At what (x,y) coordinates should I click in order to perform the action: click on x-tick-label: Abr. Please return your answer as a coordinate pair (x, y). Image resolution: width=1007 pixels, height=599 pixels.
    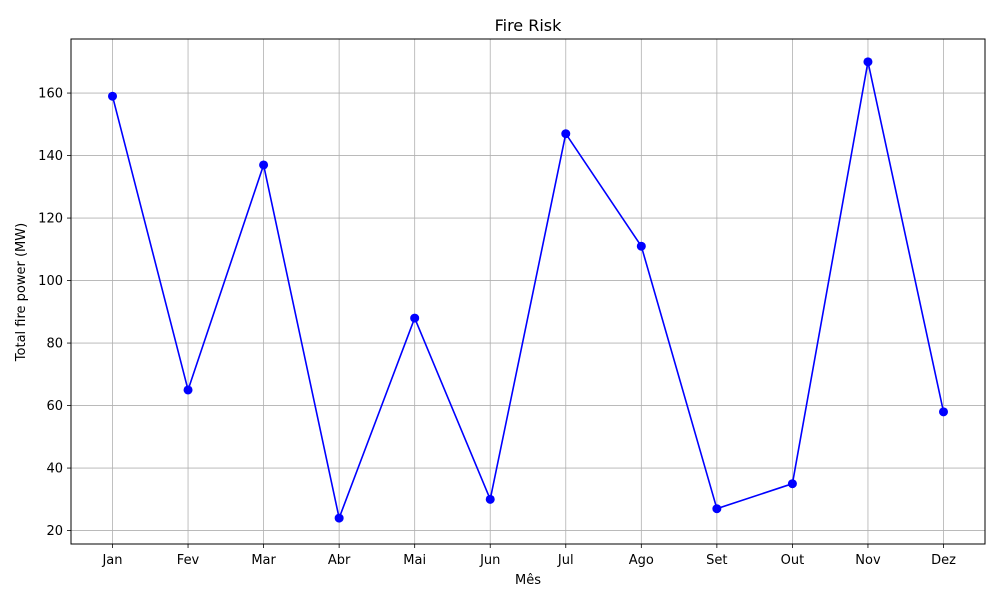
    Looking at the image, I should click on (339, 560).